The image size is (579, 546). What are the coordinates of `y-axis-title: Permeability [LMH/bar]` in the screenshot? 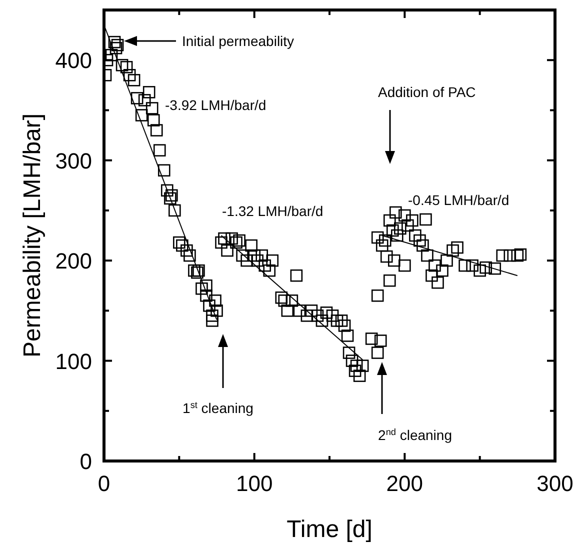 It's located at (32, 235).